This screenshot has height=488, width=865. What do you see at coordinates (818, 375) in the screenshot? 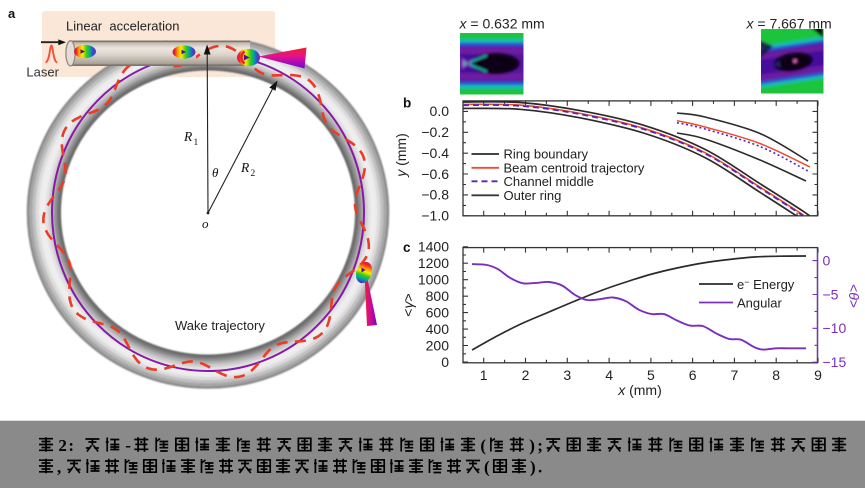
I see `svg-text: 9` at bounding box center [818, 375].